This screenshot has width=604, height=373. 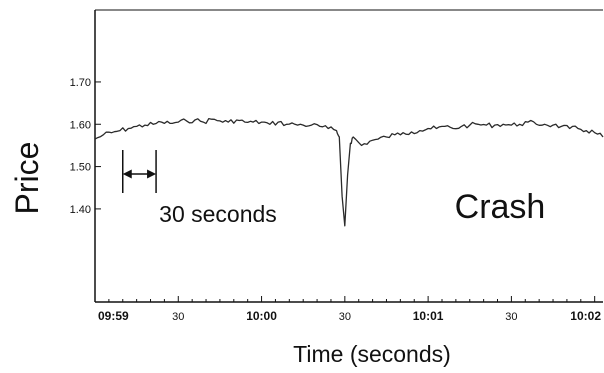 What do you see at coordinates (80, 210) in the screenshot?
I see `y-tick-label: 1.40` at bounding box center [80, 210].